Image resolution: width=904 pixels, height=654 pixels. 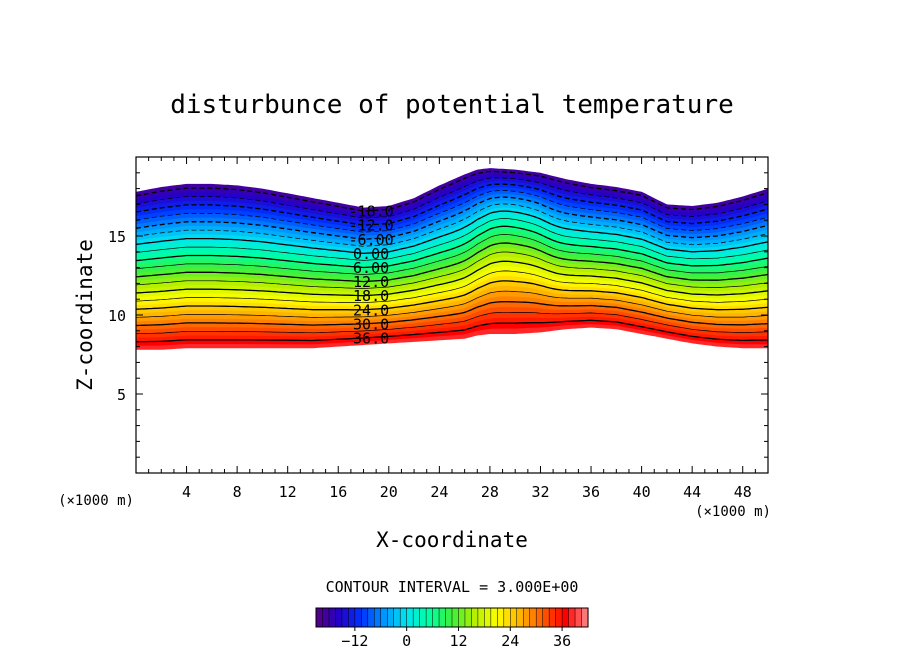 What do you see at coordinates (371, 240) in the screenshot?
I see `contour-label: -6.00` at bounding box center [371, 240].